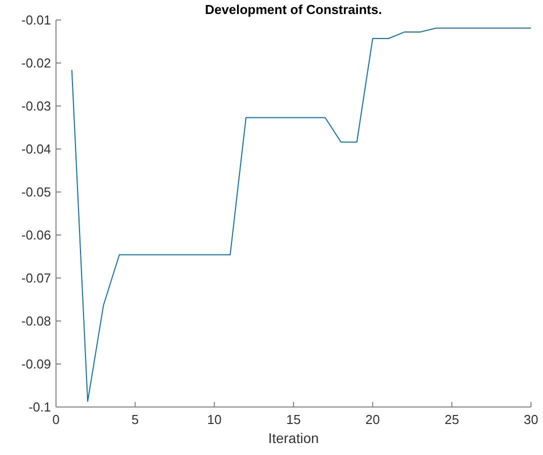 Image resolution: width=543 pixels, height=455 pixels. Describe the element at coordinates (372, 419) in the screenshot. I see `x-tick-label: 20` at that location.